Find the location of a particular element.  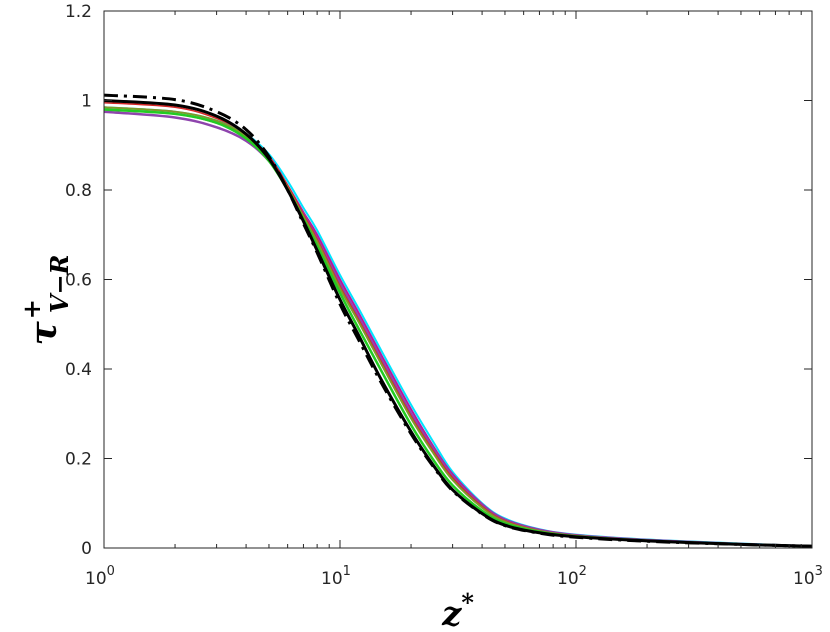

x-tick-label-2: 10² is located at coordinates (572, 576).